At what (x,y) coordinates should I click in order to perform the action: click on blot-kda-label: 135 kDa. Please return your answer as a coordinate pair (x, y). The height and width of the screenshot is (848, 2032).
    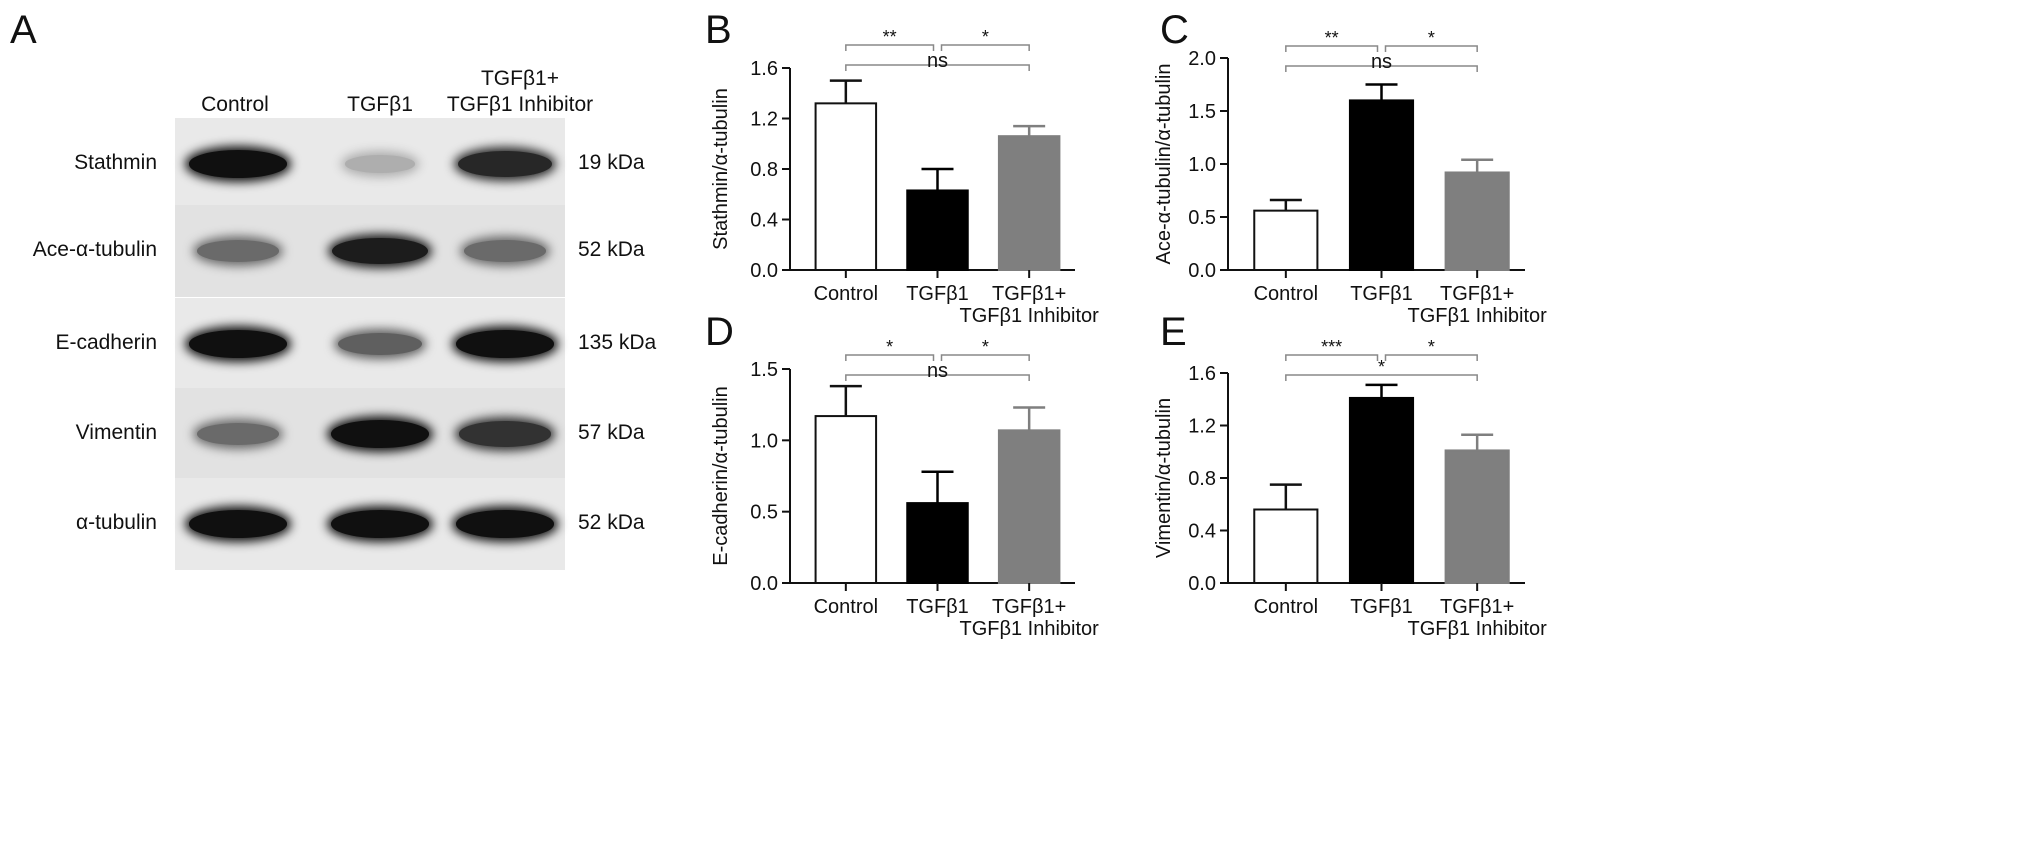
    Looking at the image, I should click on (617, 342).